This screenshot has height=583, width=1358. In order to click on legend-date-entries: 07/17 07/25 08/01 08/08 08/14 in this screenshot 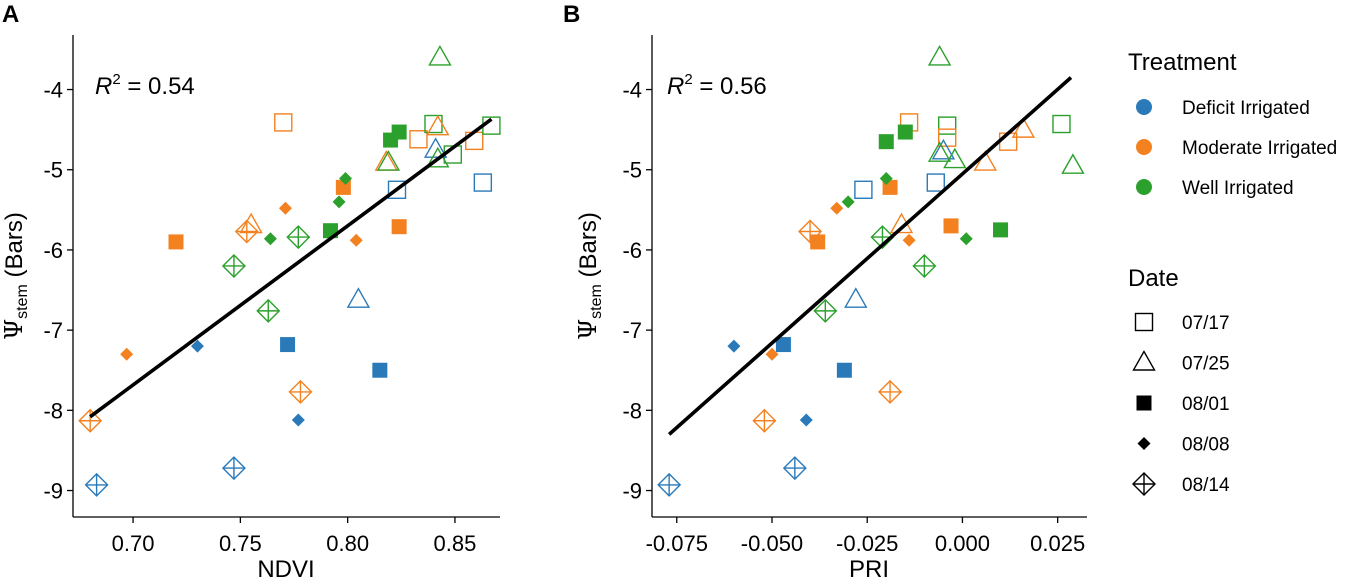, I will do `click(1181, 404)`.